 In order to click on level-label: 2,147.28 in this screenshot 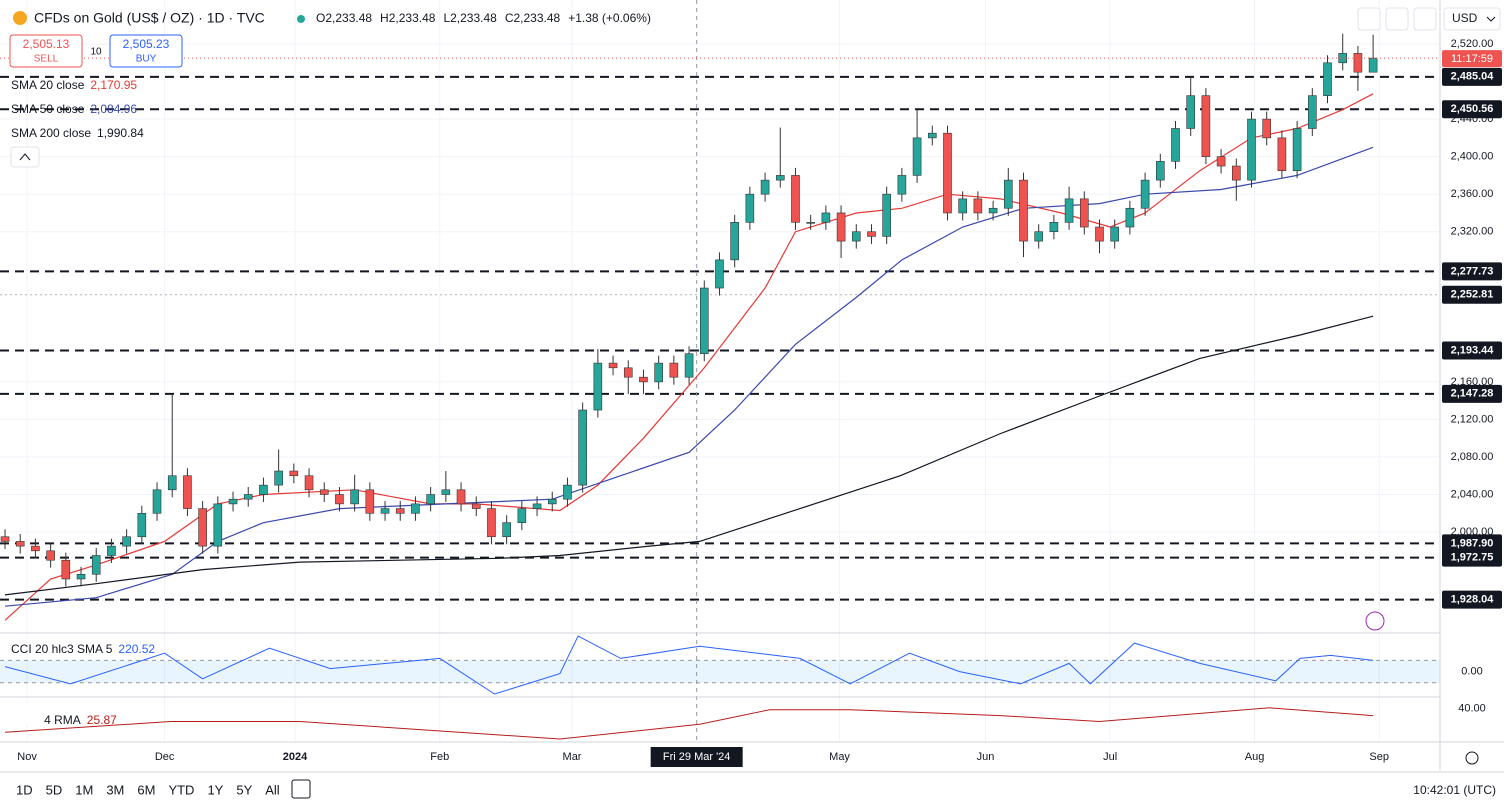, I will do `click(1472, 394)`.